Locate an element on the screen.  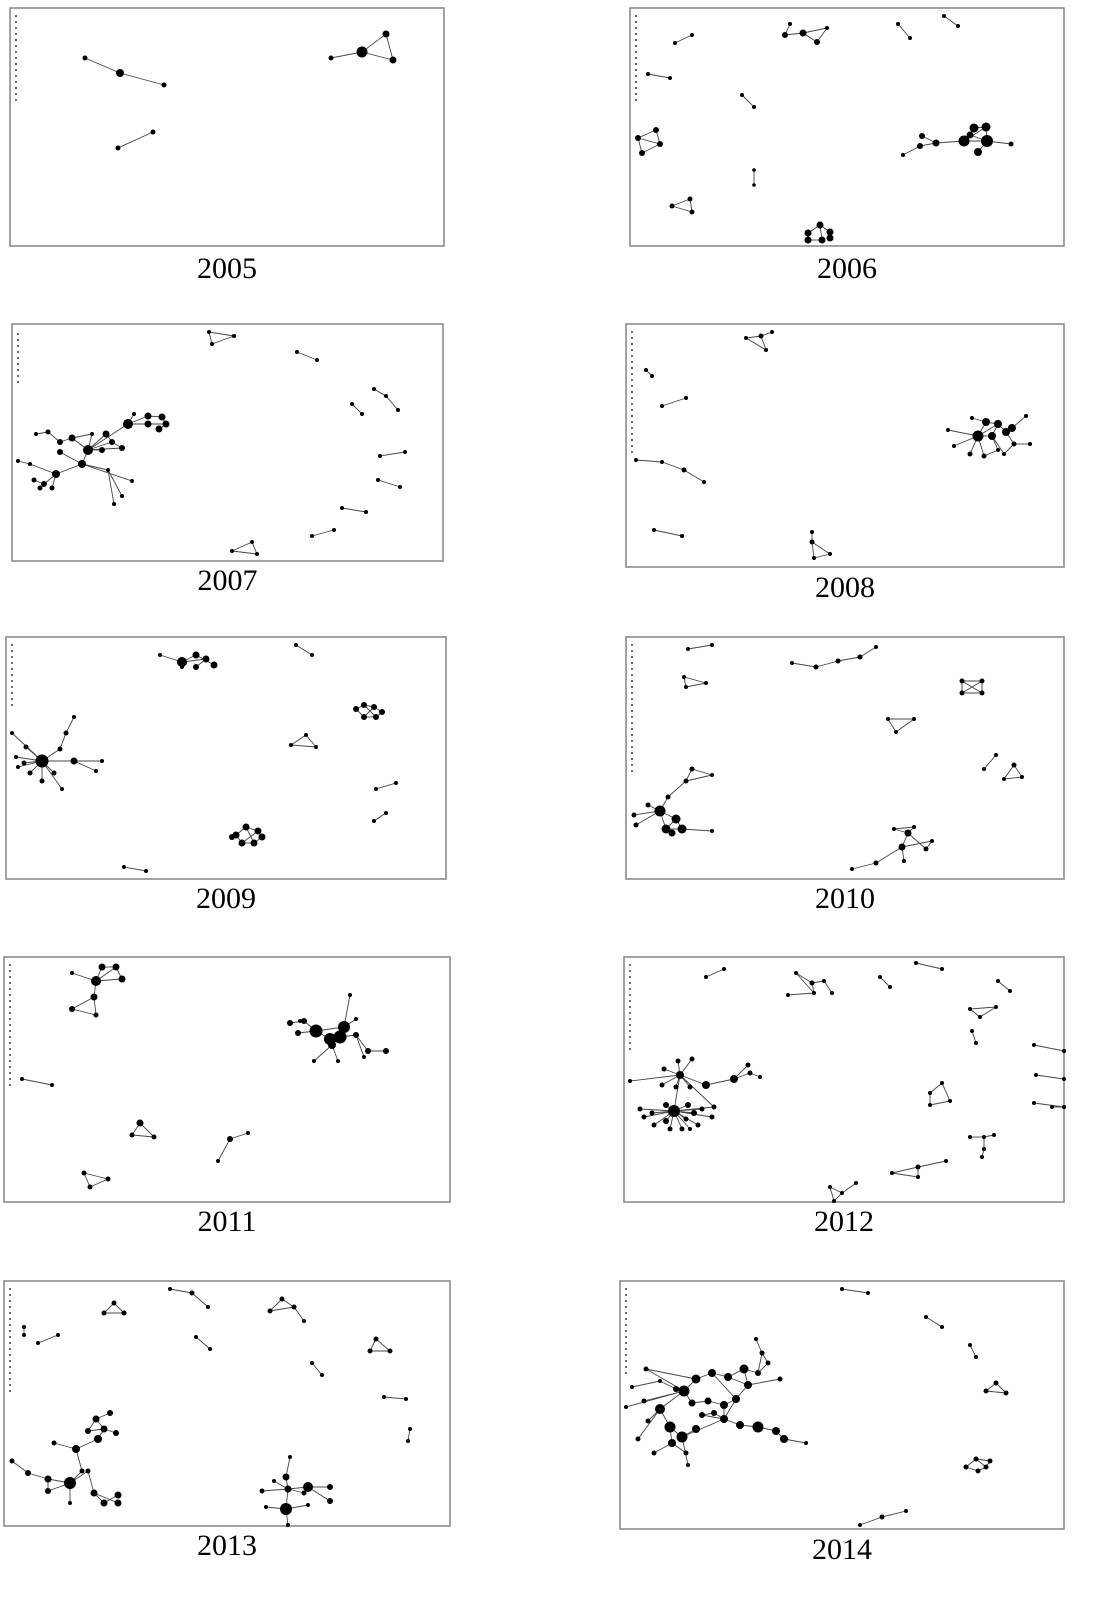
network-panel-2007 is located at coordinates (227, 442).